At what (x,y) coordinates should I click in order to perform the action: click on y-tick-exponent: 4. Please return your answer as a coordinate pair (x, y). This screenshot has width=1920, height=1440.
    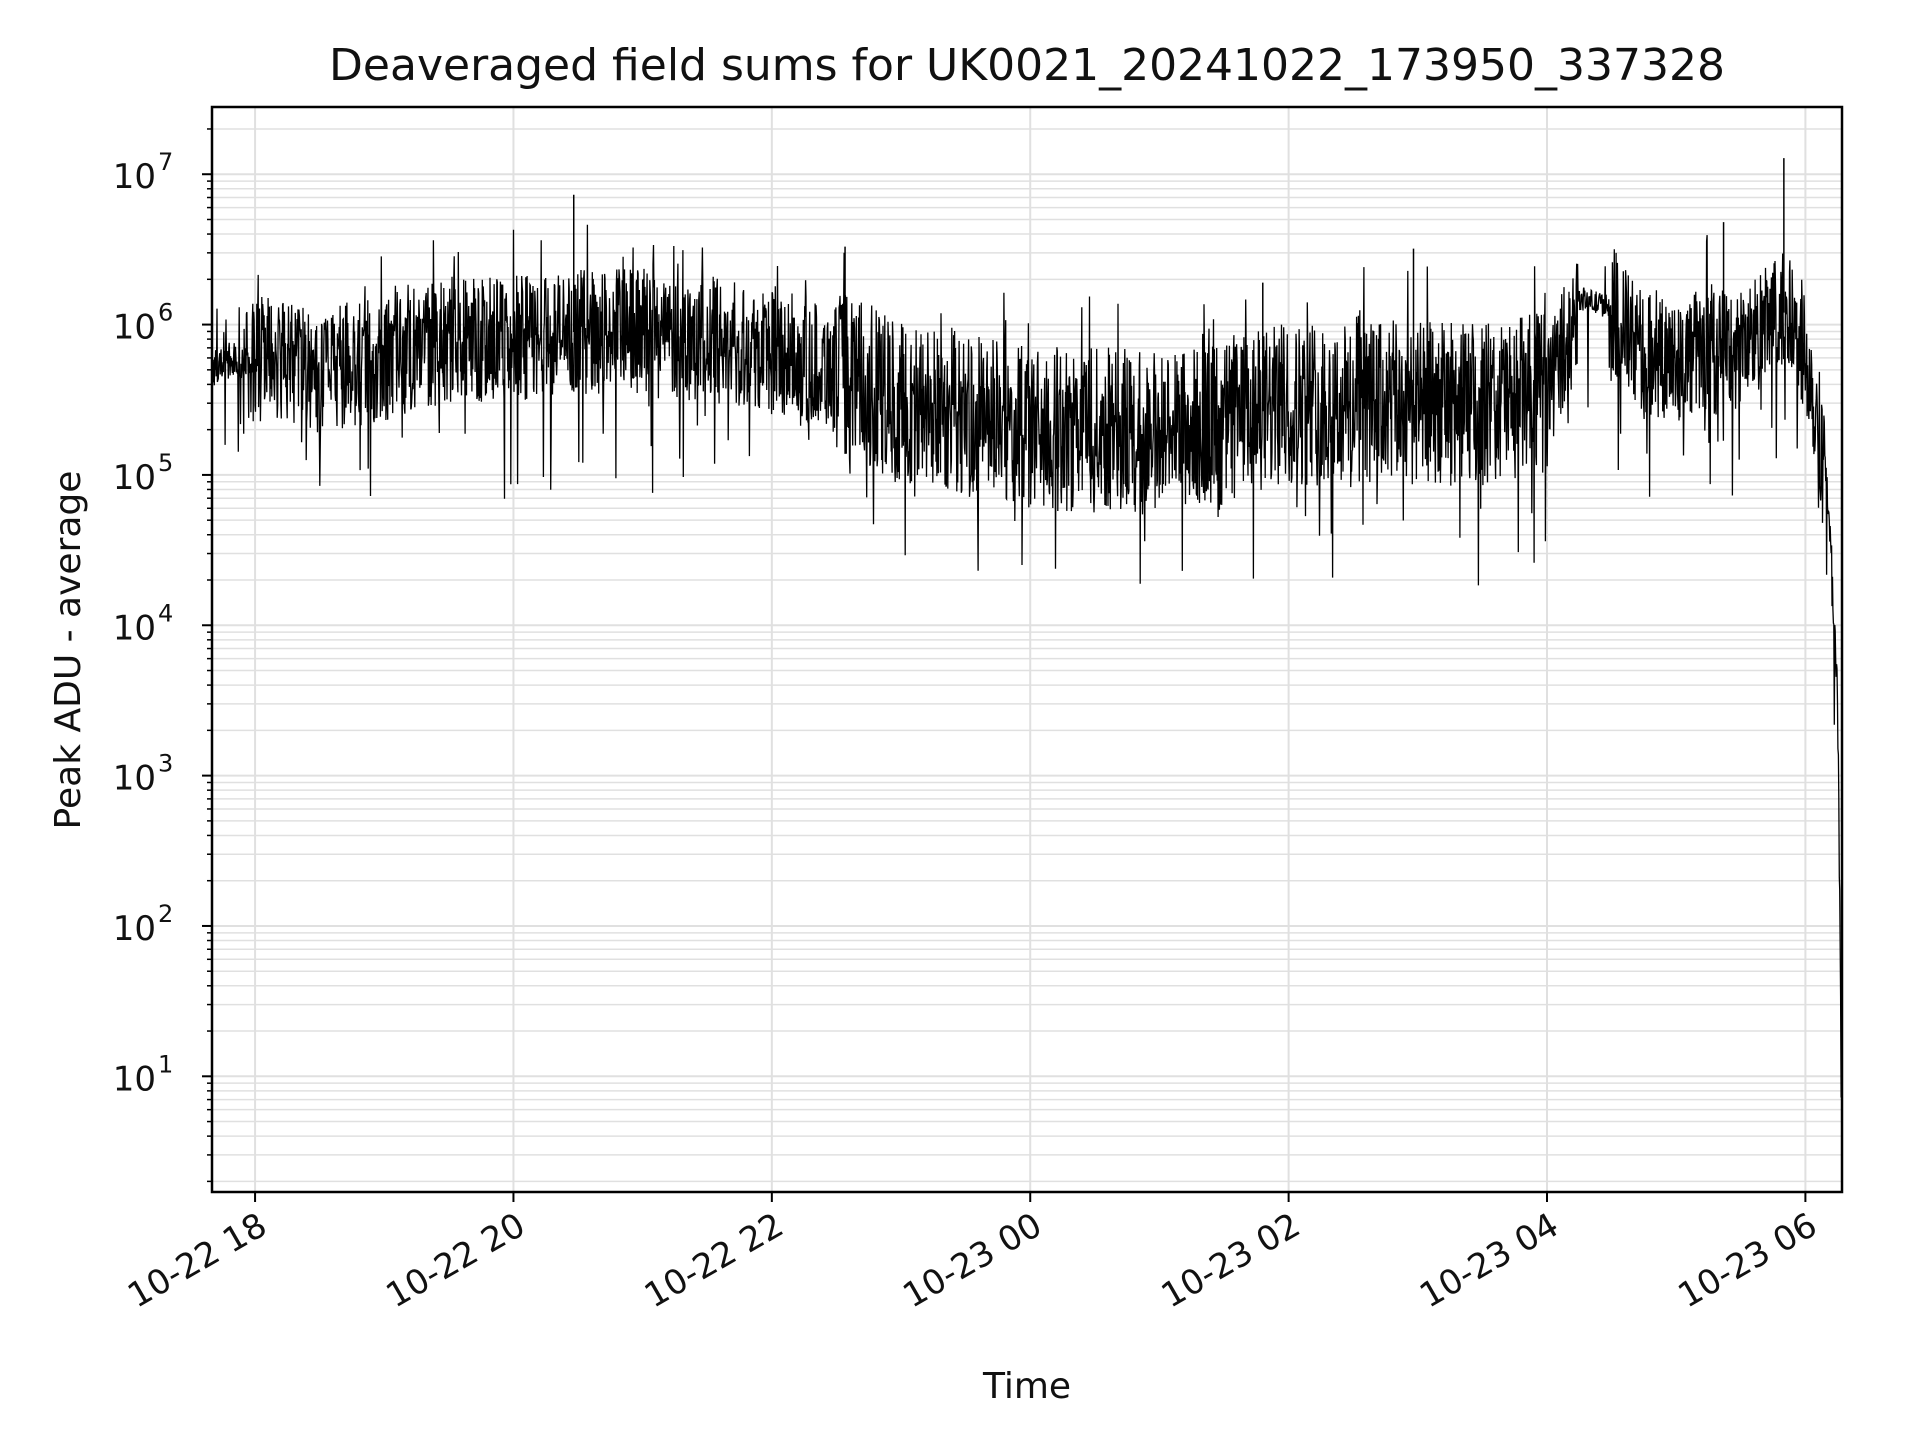
    Looking at the image, I should click on (165, 613).